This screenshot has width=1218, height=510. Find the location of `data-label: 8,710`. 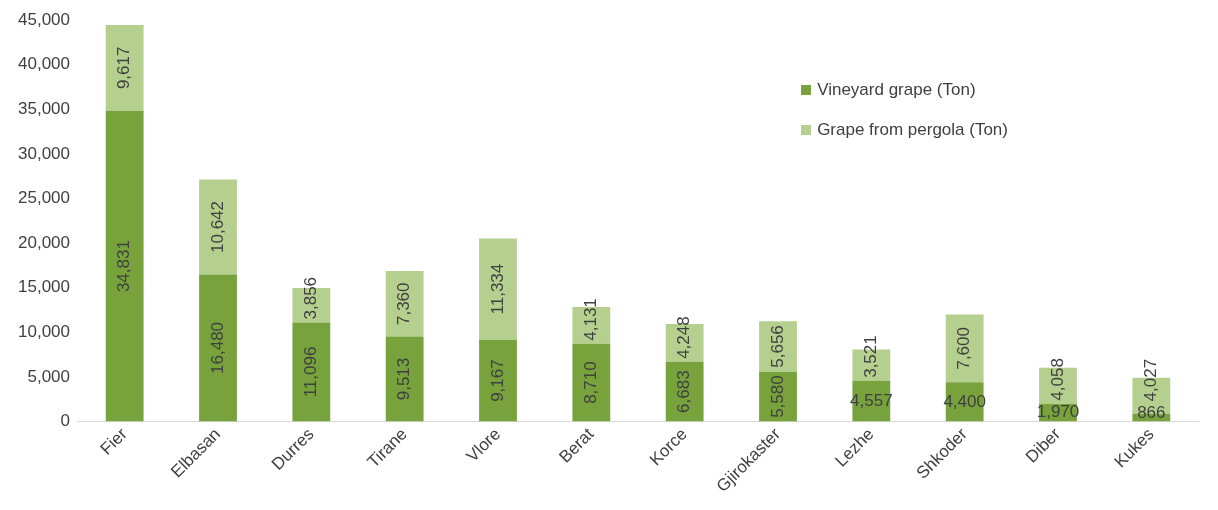

data-label: 8,710 is located at coordinates (591, 382).